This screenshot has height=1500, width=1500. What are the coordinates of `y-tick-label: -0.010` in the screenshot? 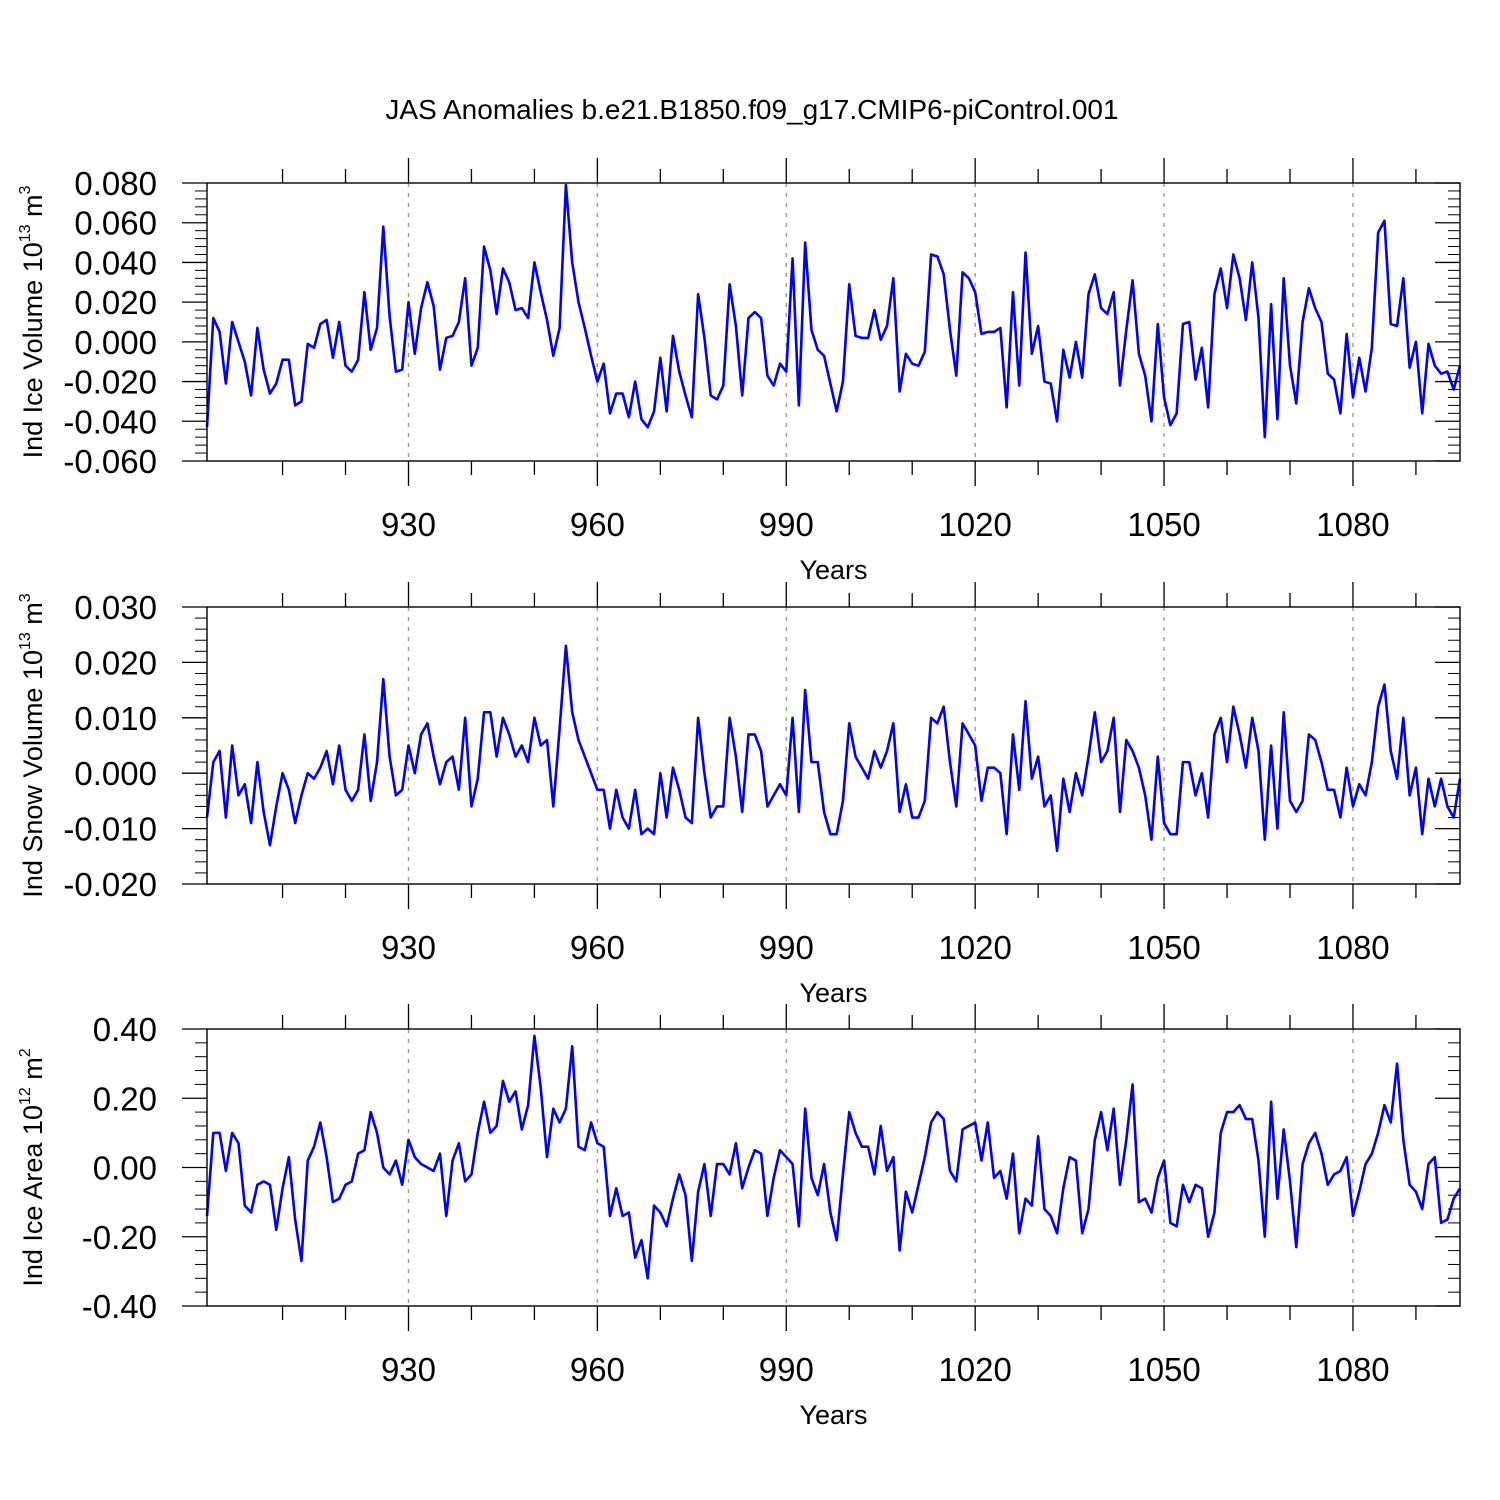 It's located at (110, 829).